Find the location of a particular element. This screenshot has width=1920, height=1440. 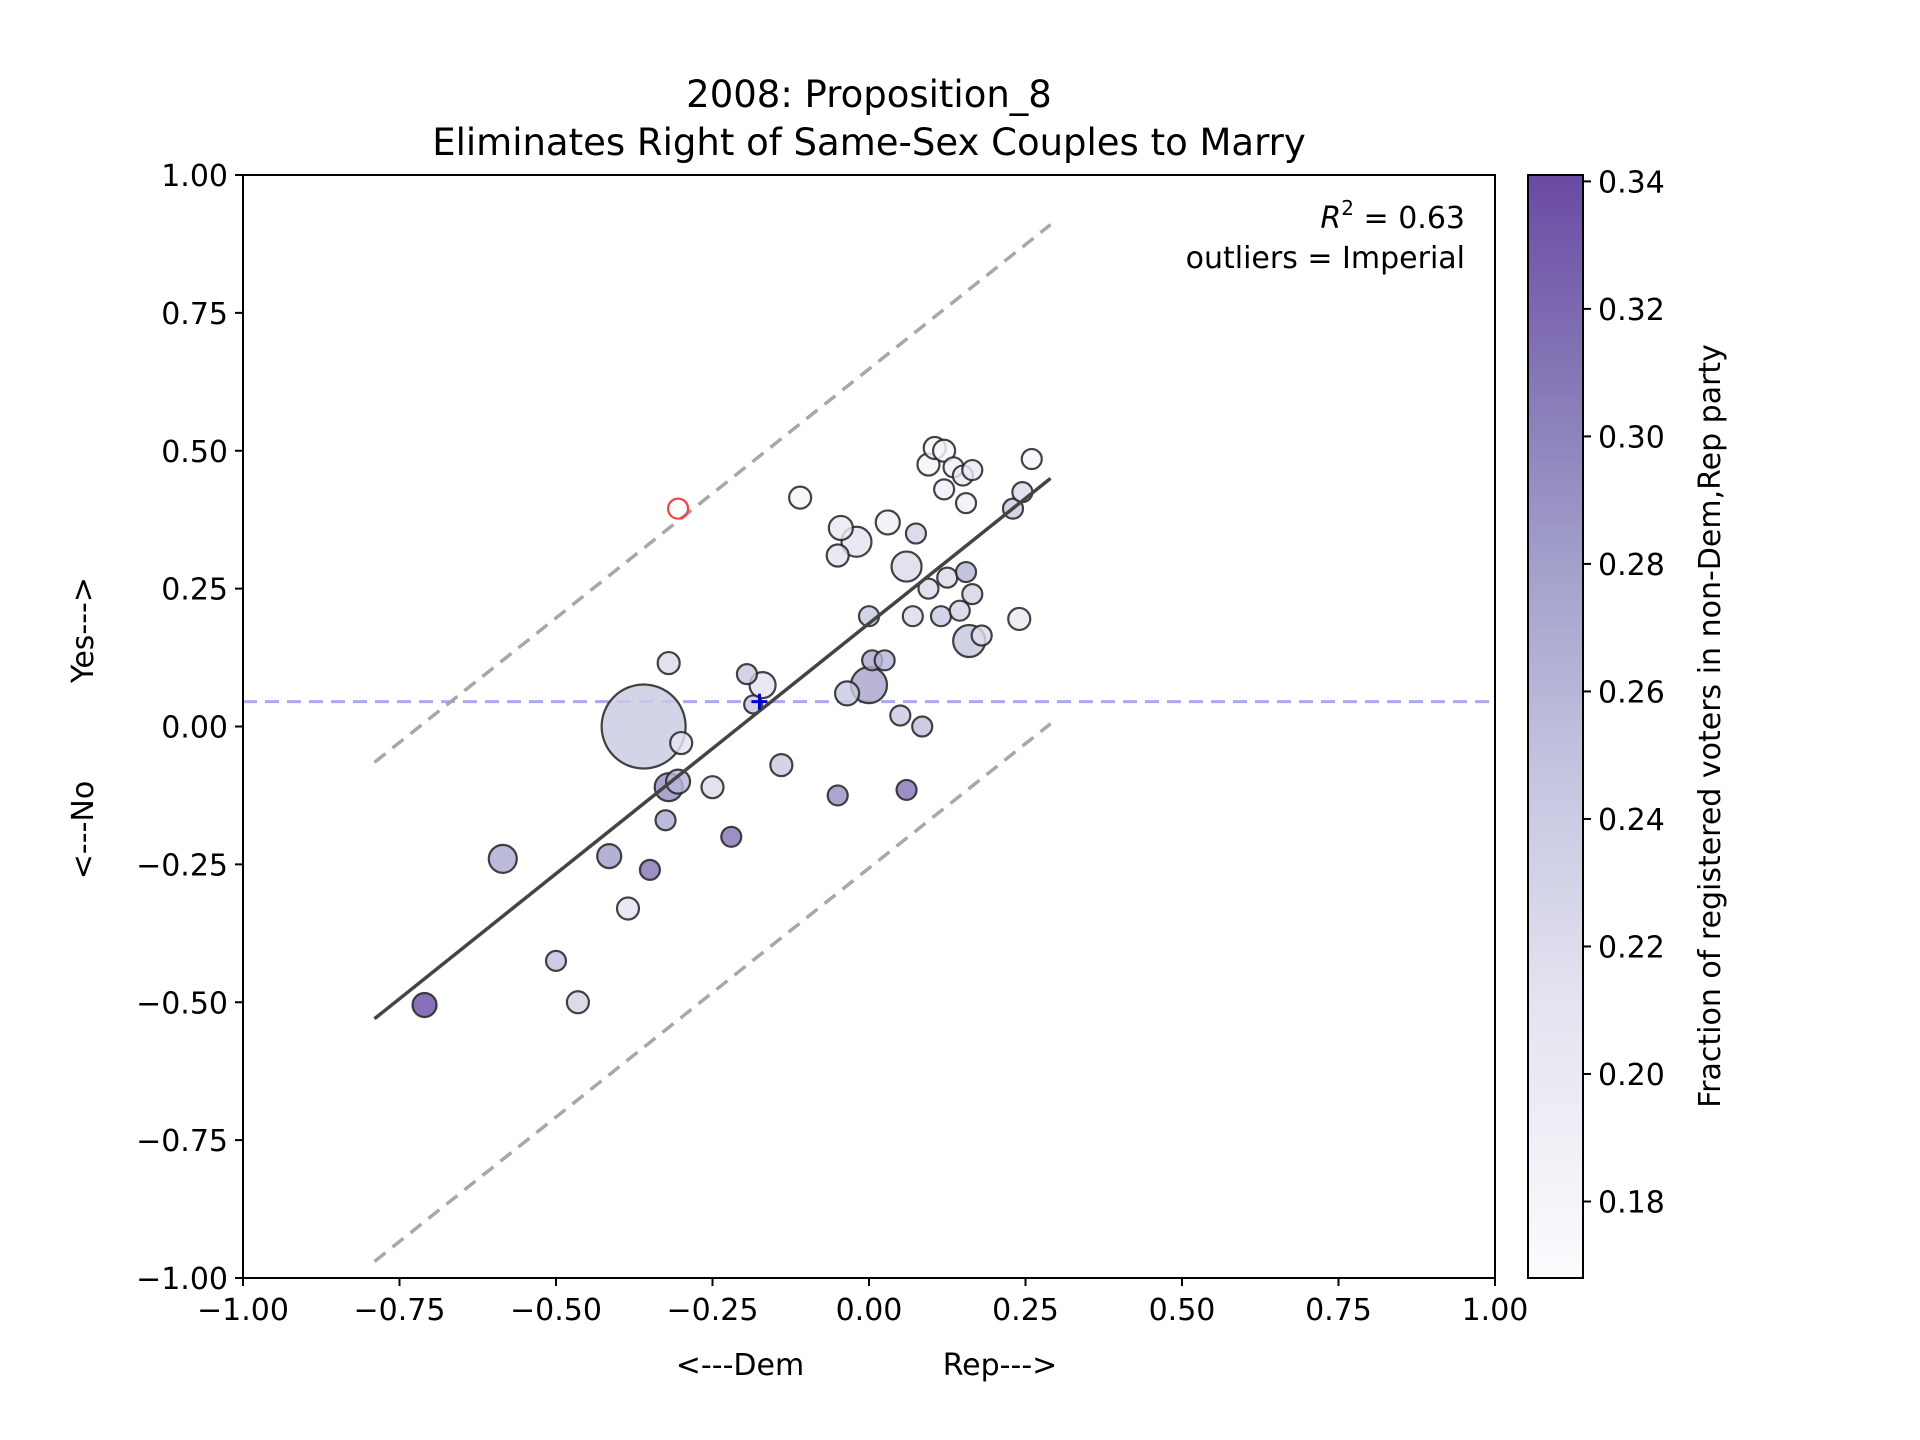

y-tick-label: −0.25 is located at coordinates (182, 865).